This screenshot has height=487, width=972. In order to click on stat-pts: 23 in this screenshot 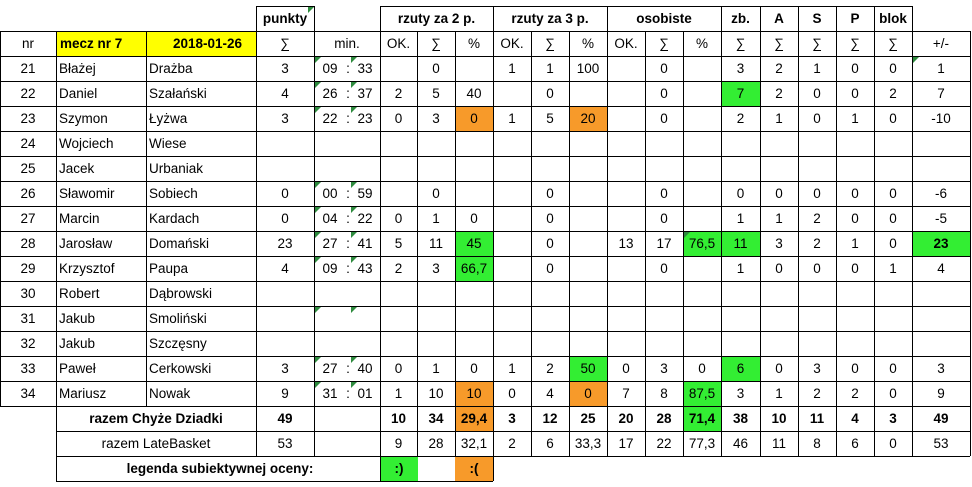, I will do `click(285, 243)`.